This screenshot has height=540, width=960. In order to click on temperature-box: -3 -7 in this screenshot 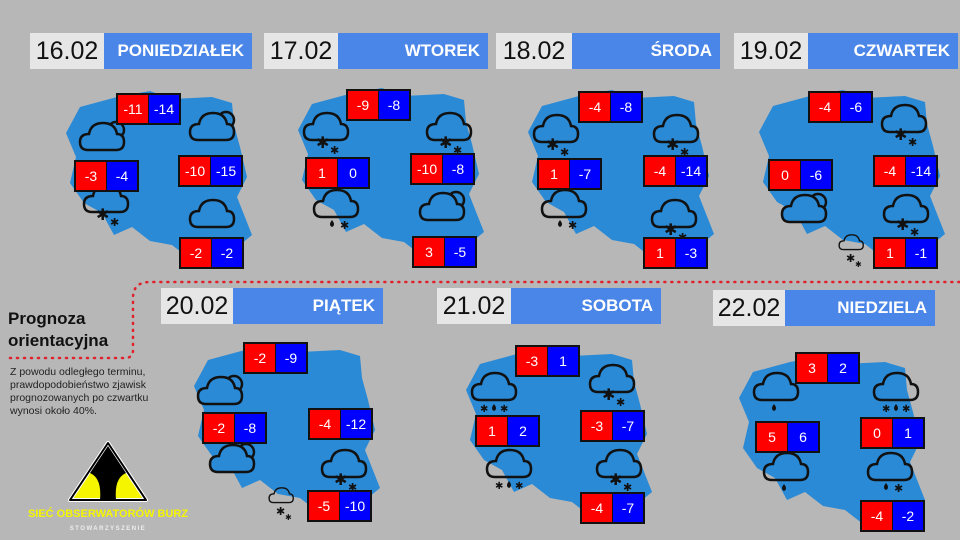, I will do `click(612, 426)`.